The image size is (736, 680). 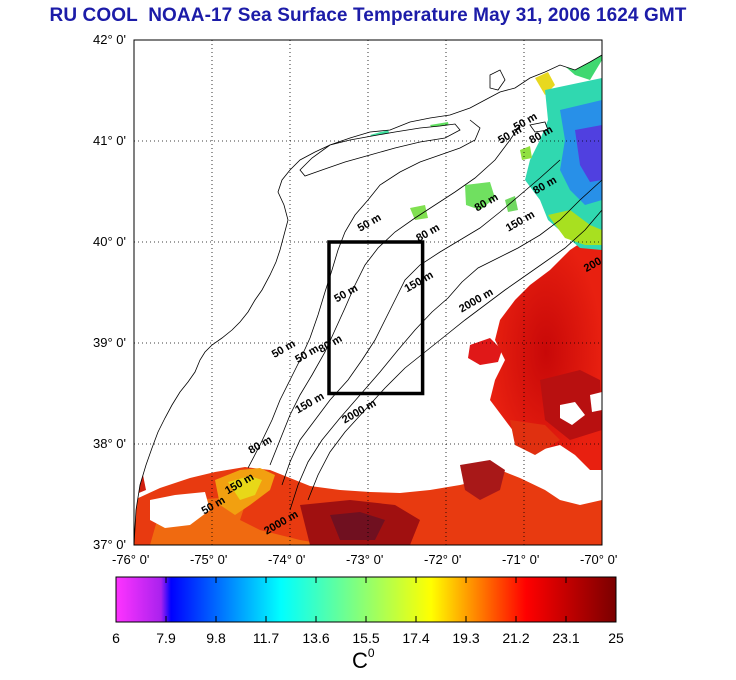 I want to click on colorbar, so click(x=366, y=599).